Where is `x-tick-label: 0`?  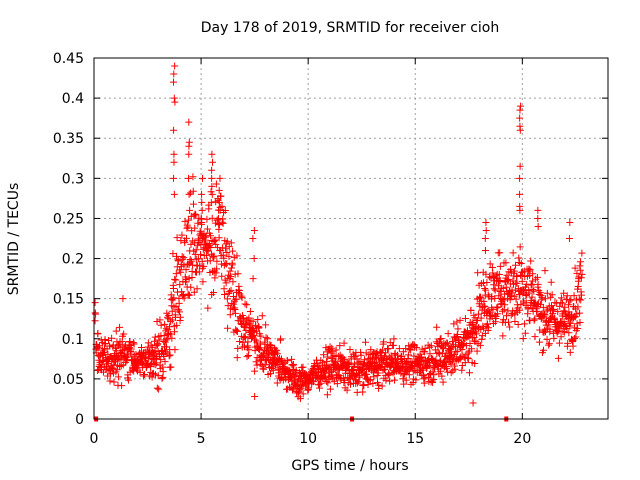
x-tick-label: 0 is located at coordinates (94, 439).